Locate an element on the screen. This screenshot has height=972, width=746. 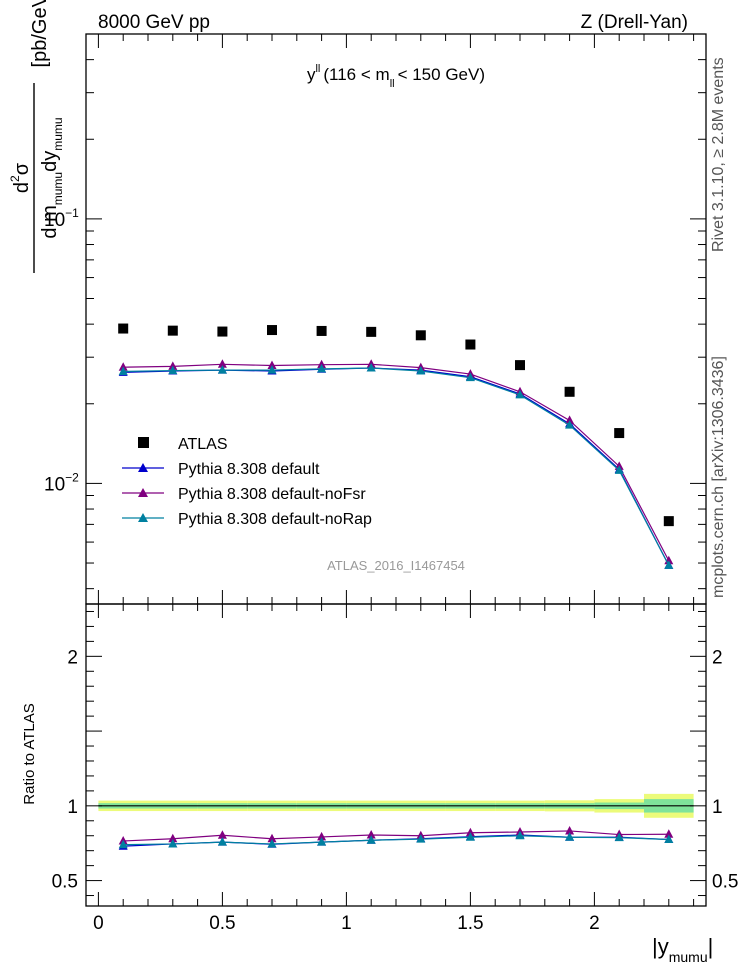
y-tick-label: 10⁻² is located at coordinates (61, 482).